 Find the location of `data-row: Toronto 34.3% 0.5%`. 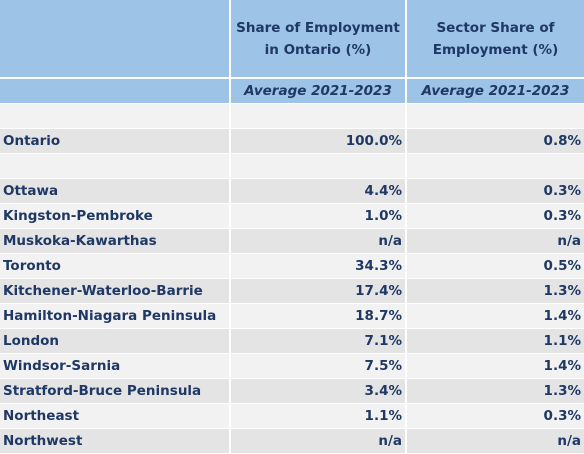

data-row: Toronto 34.3% 0.5% is located at coordinates (292, 266).